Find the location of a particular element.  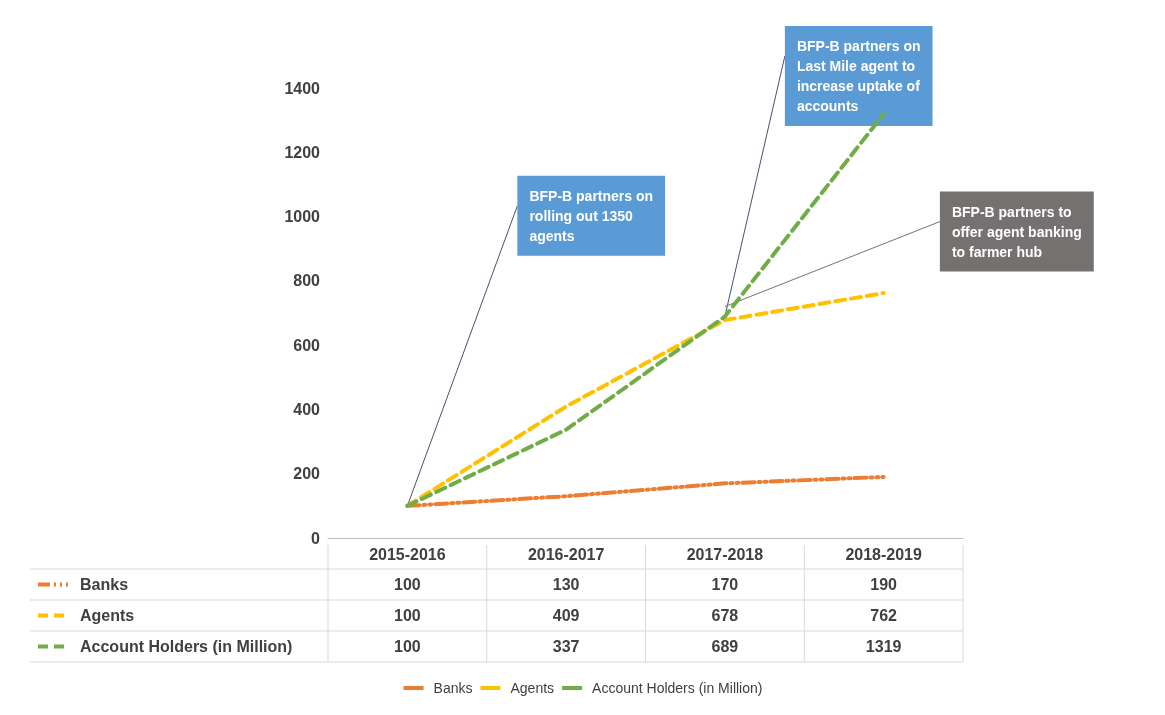

data-label: 1319 is located at coordinates (883, 646).